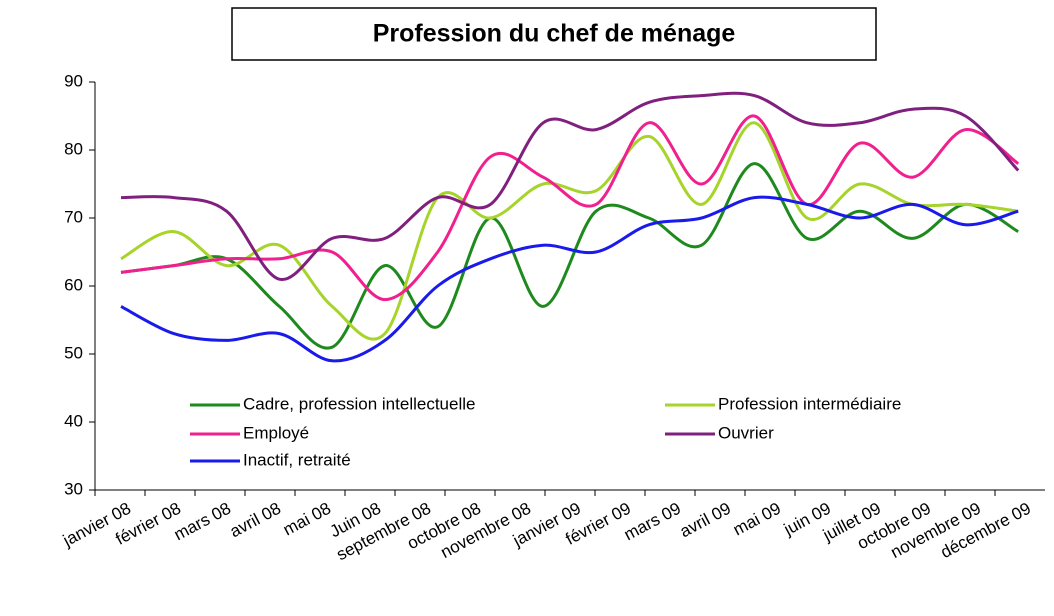  I want to click on legend-label: Employé, so click(276, 432).